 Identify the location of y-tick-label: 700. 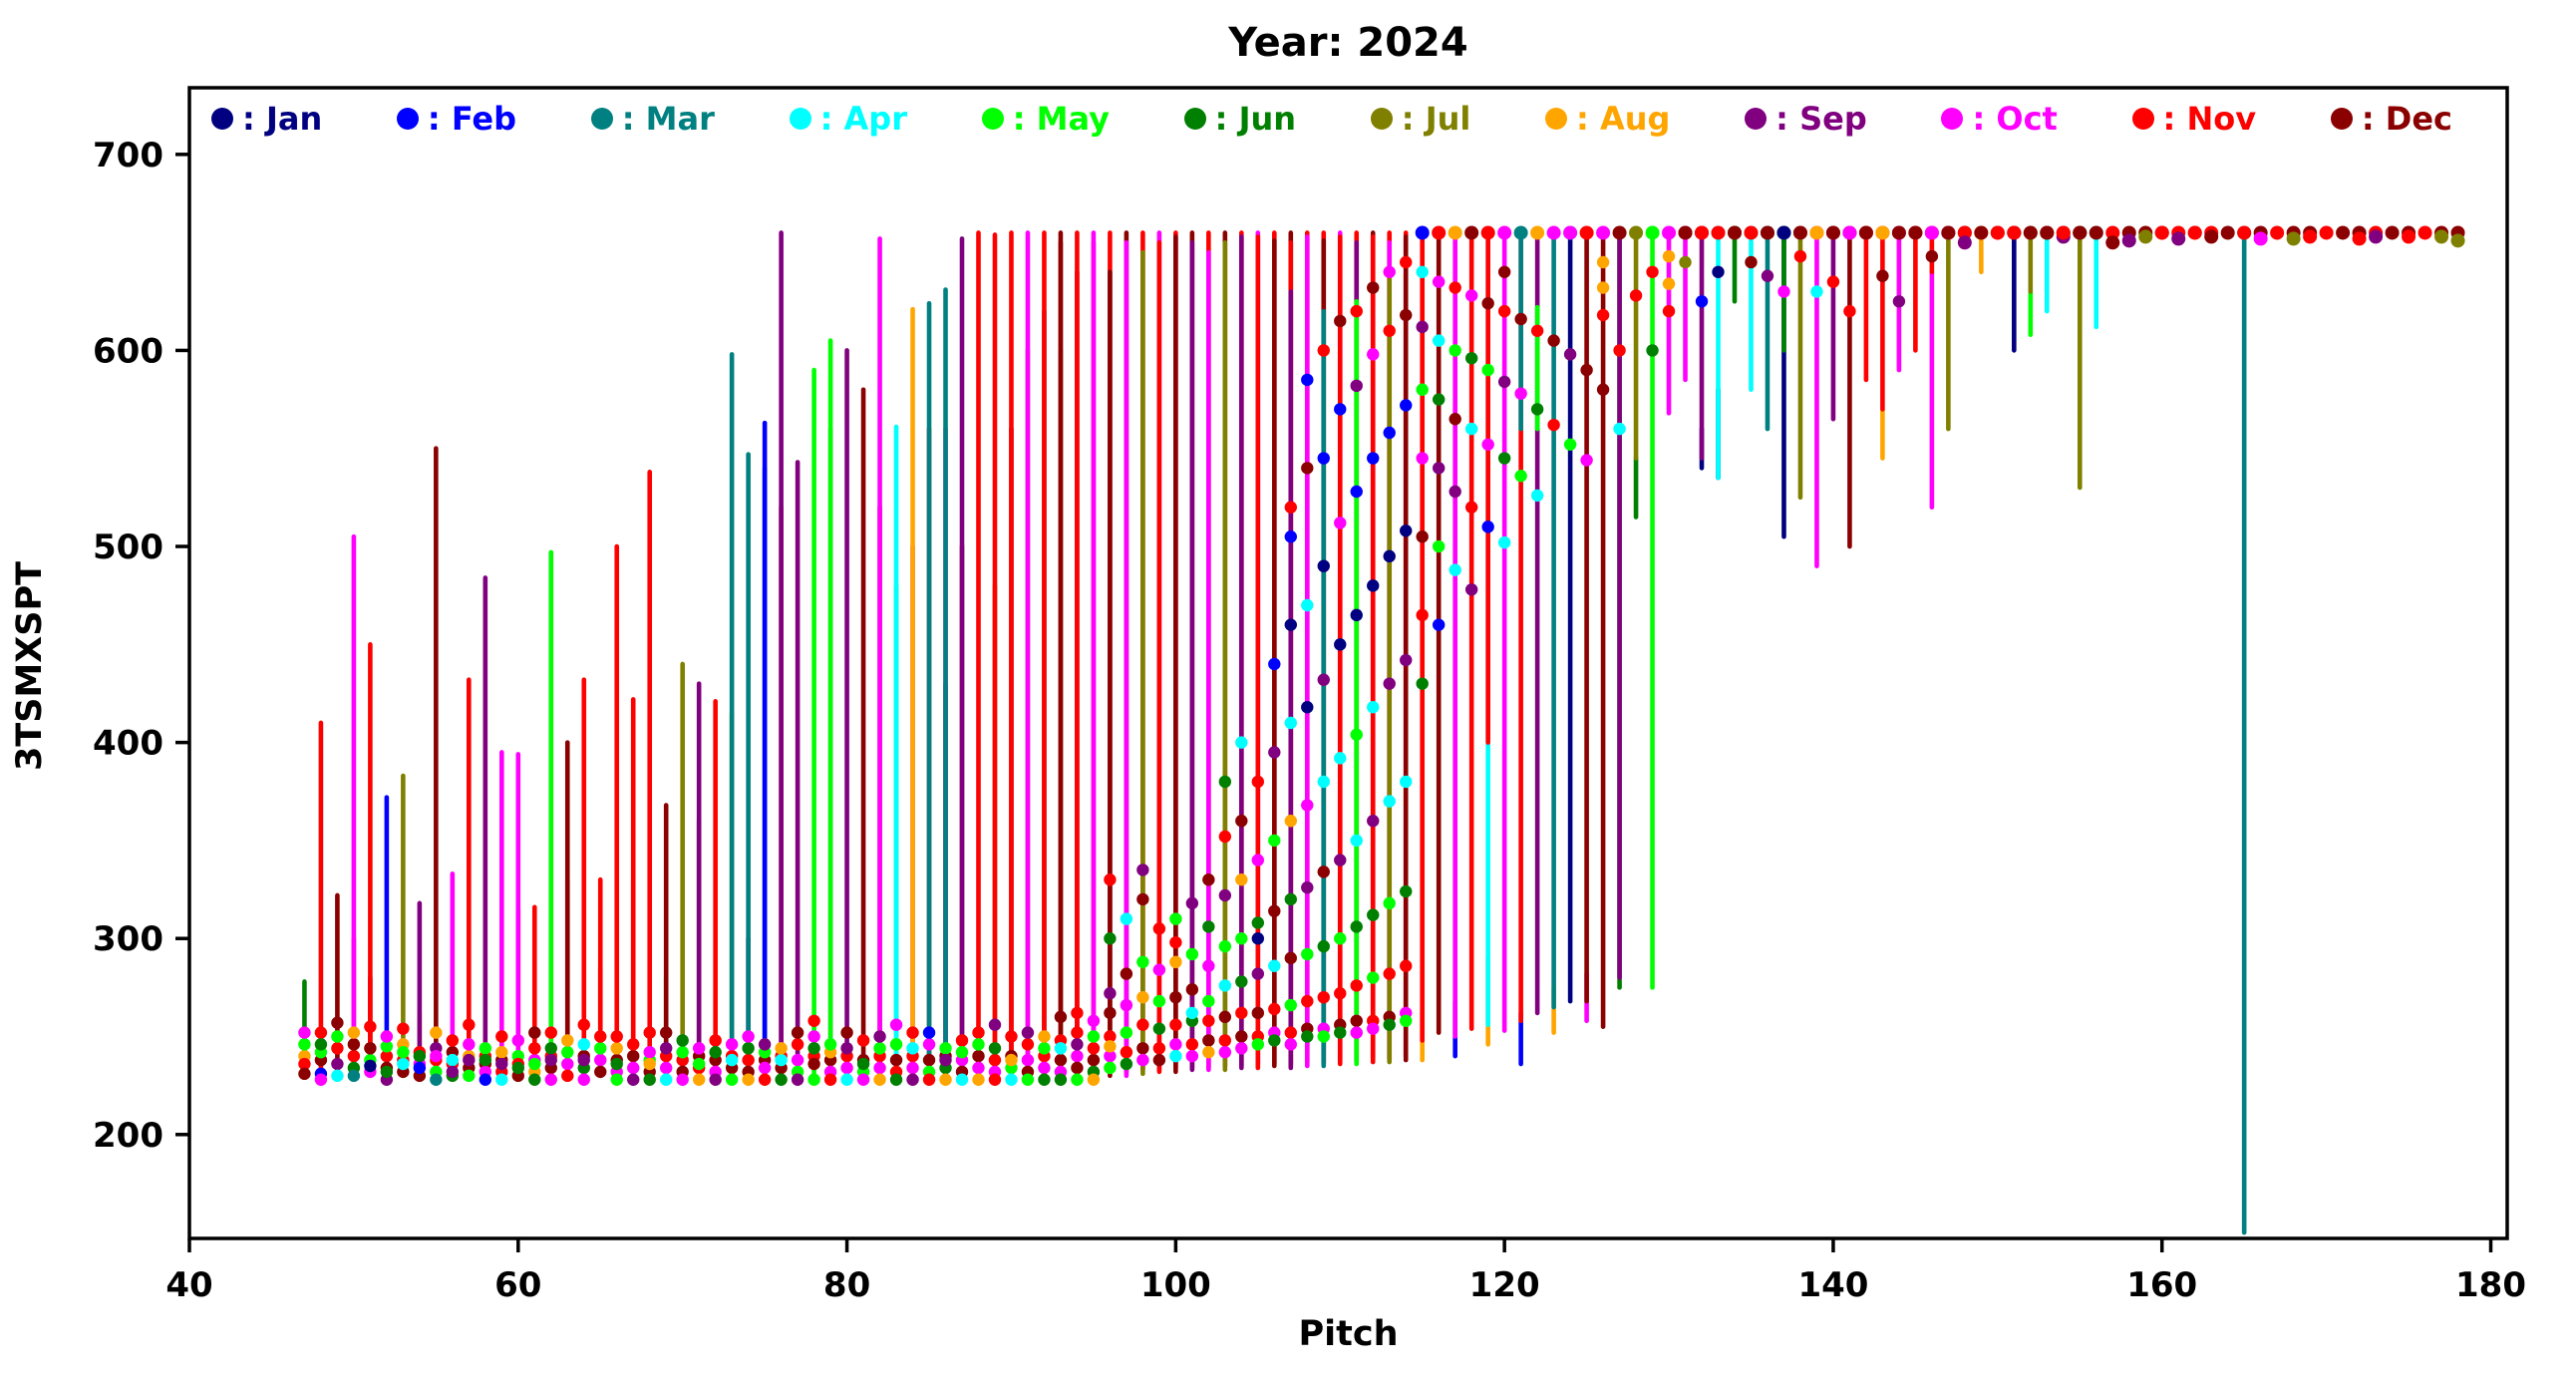
(128, 156).